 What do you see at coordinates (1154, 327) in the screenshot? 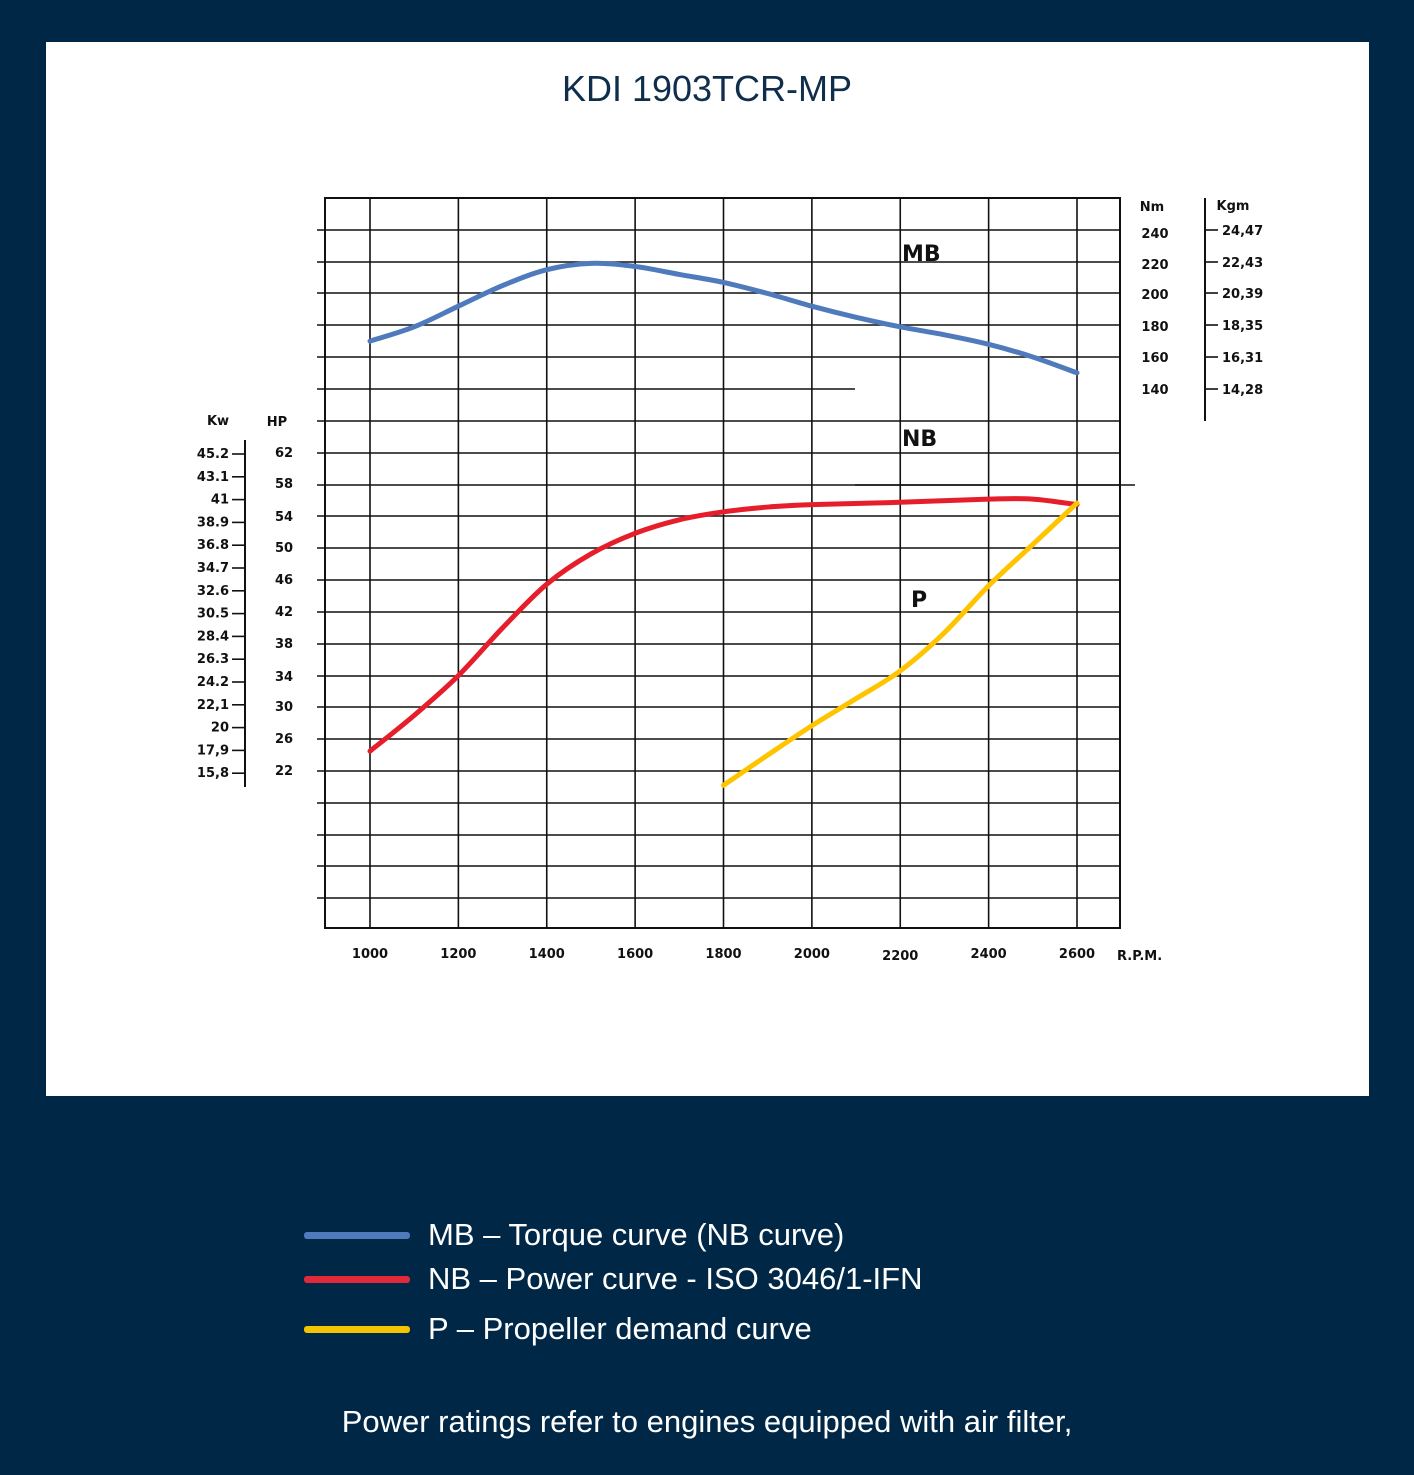
I see `nm-tick-label: 180` at bounding box center [1154, 327].